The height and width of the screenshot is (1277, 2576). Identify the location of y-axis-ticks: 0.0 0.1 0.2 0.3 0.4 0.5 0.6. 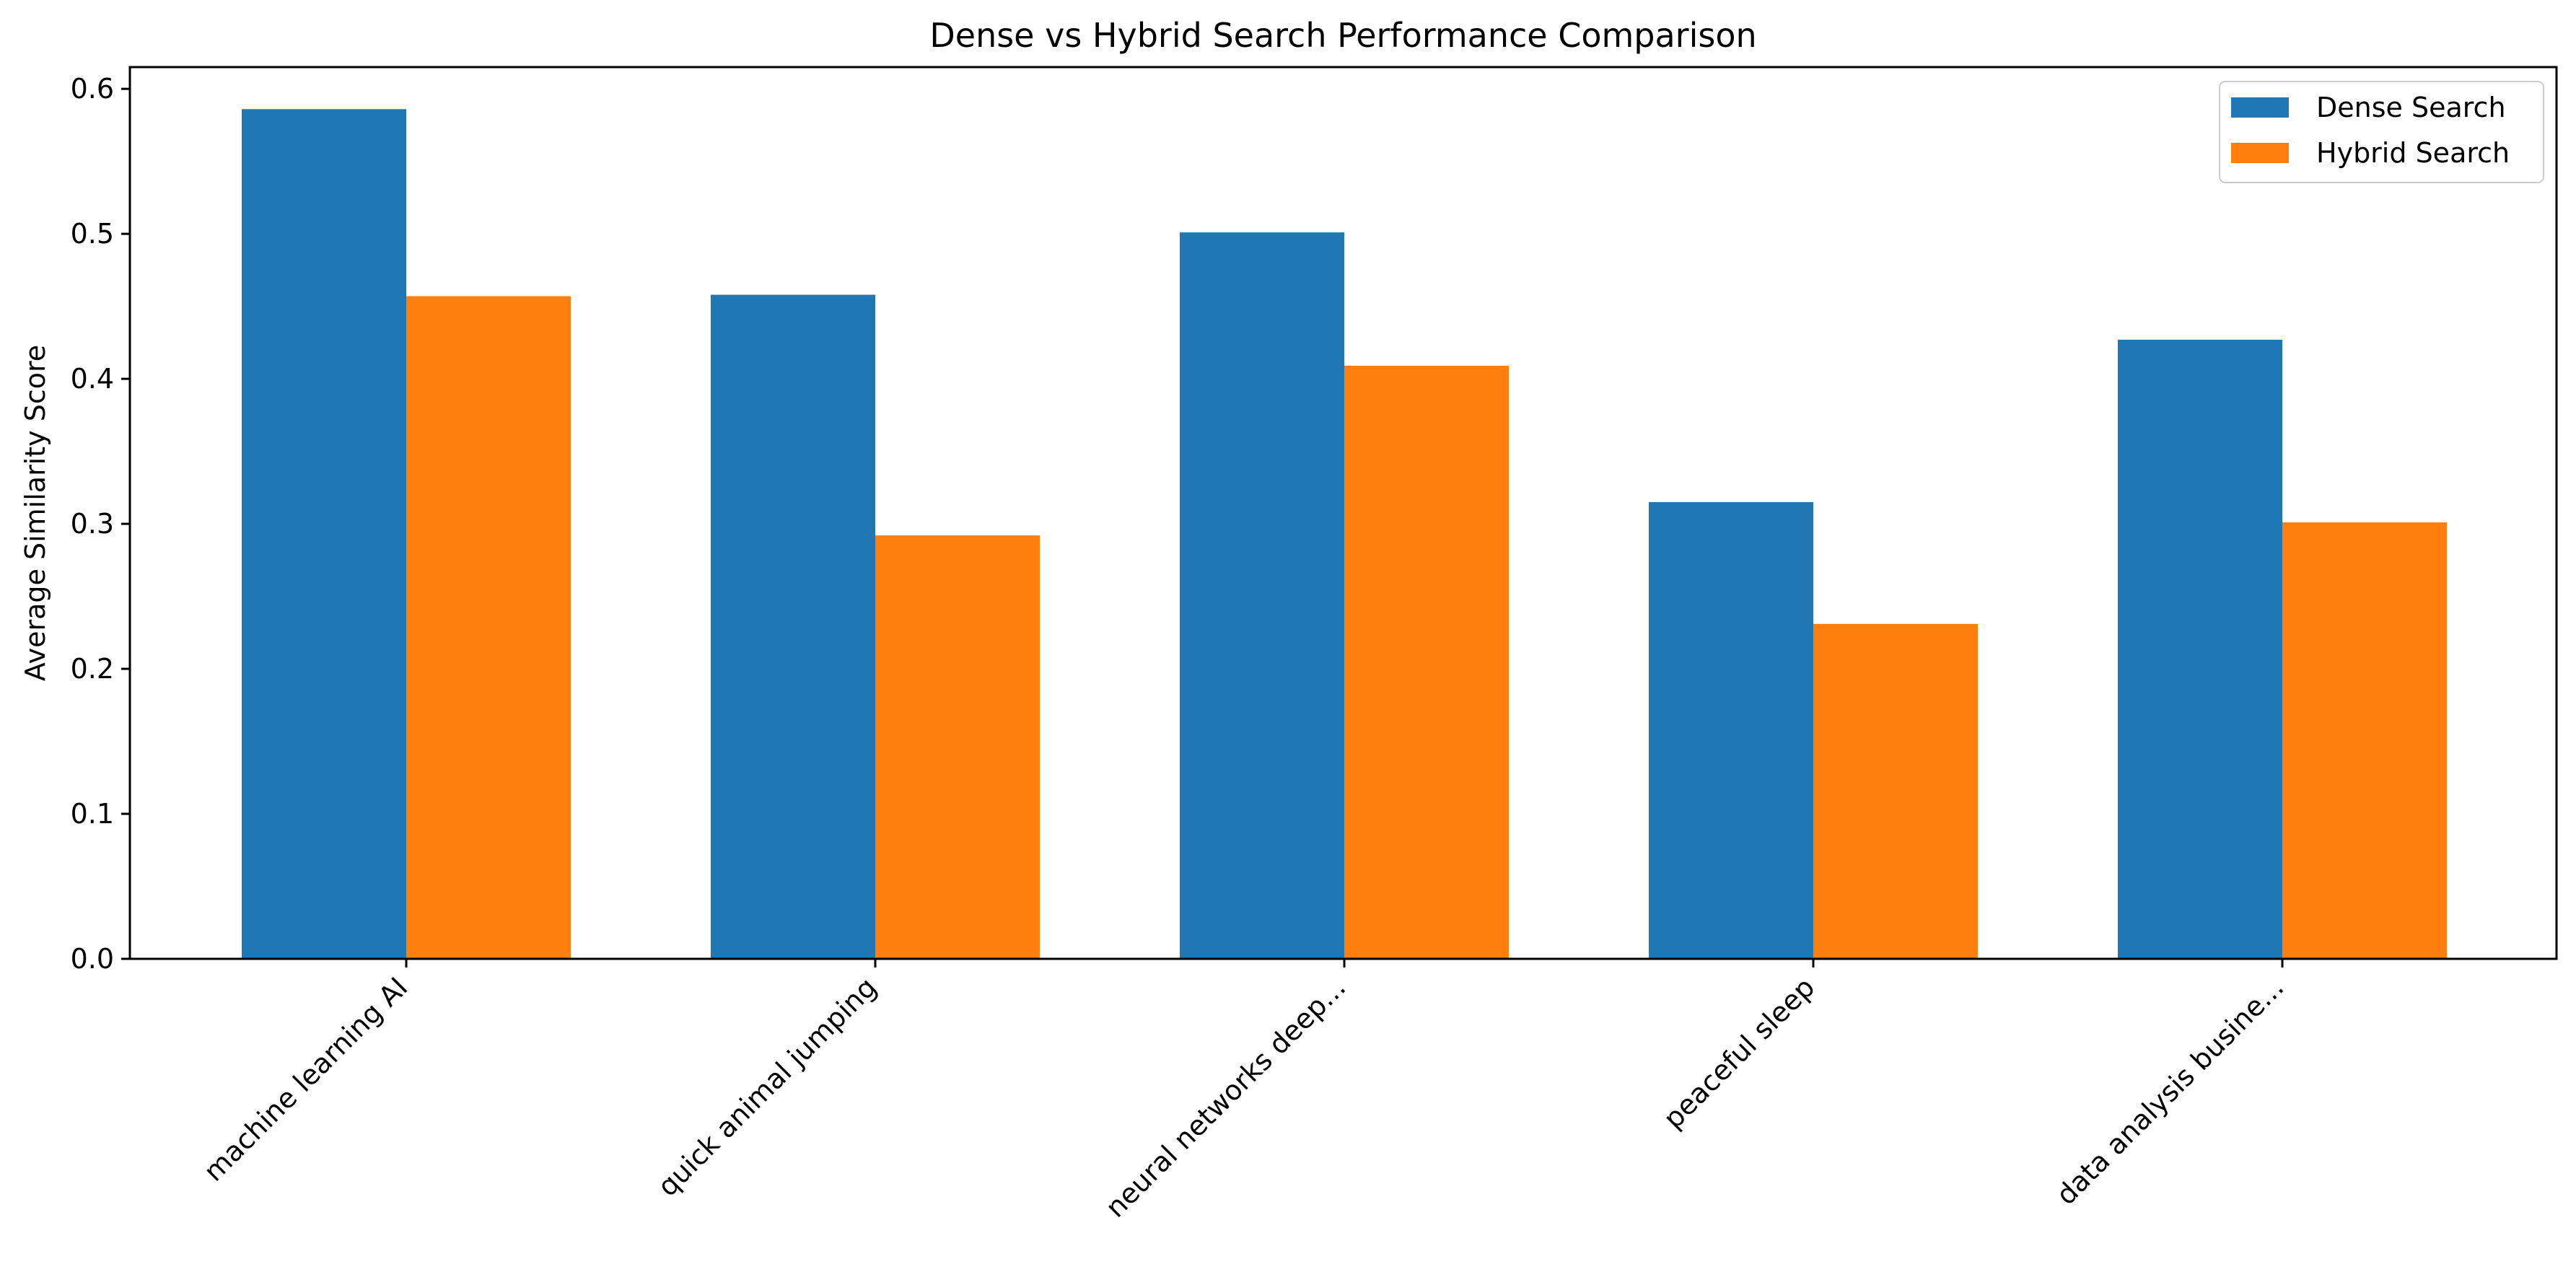
(101, 524).